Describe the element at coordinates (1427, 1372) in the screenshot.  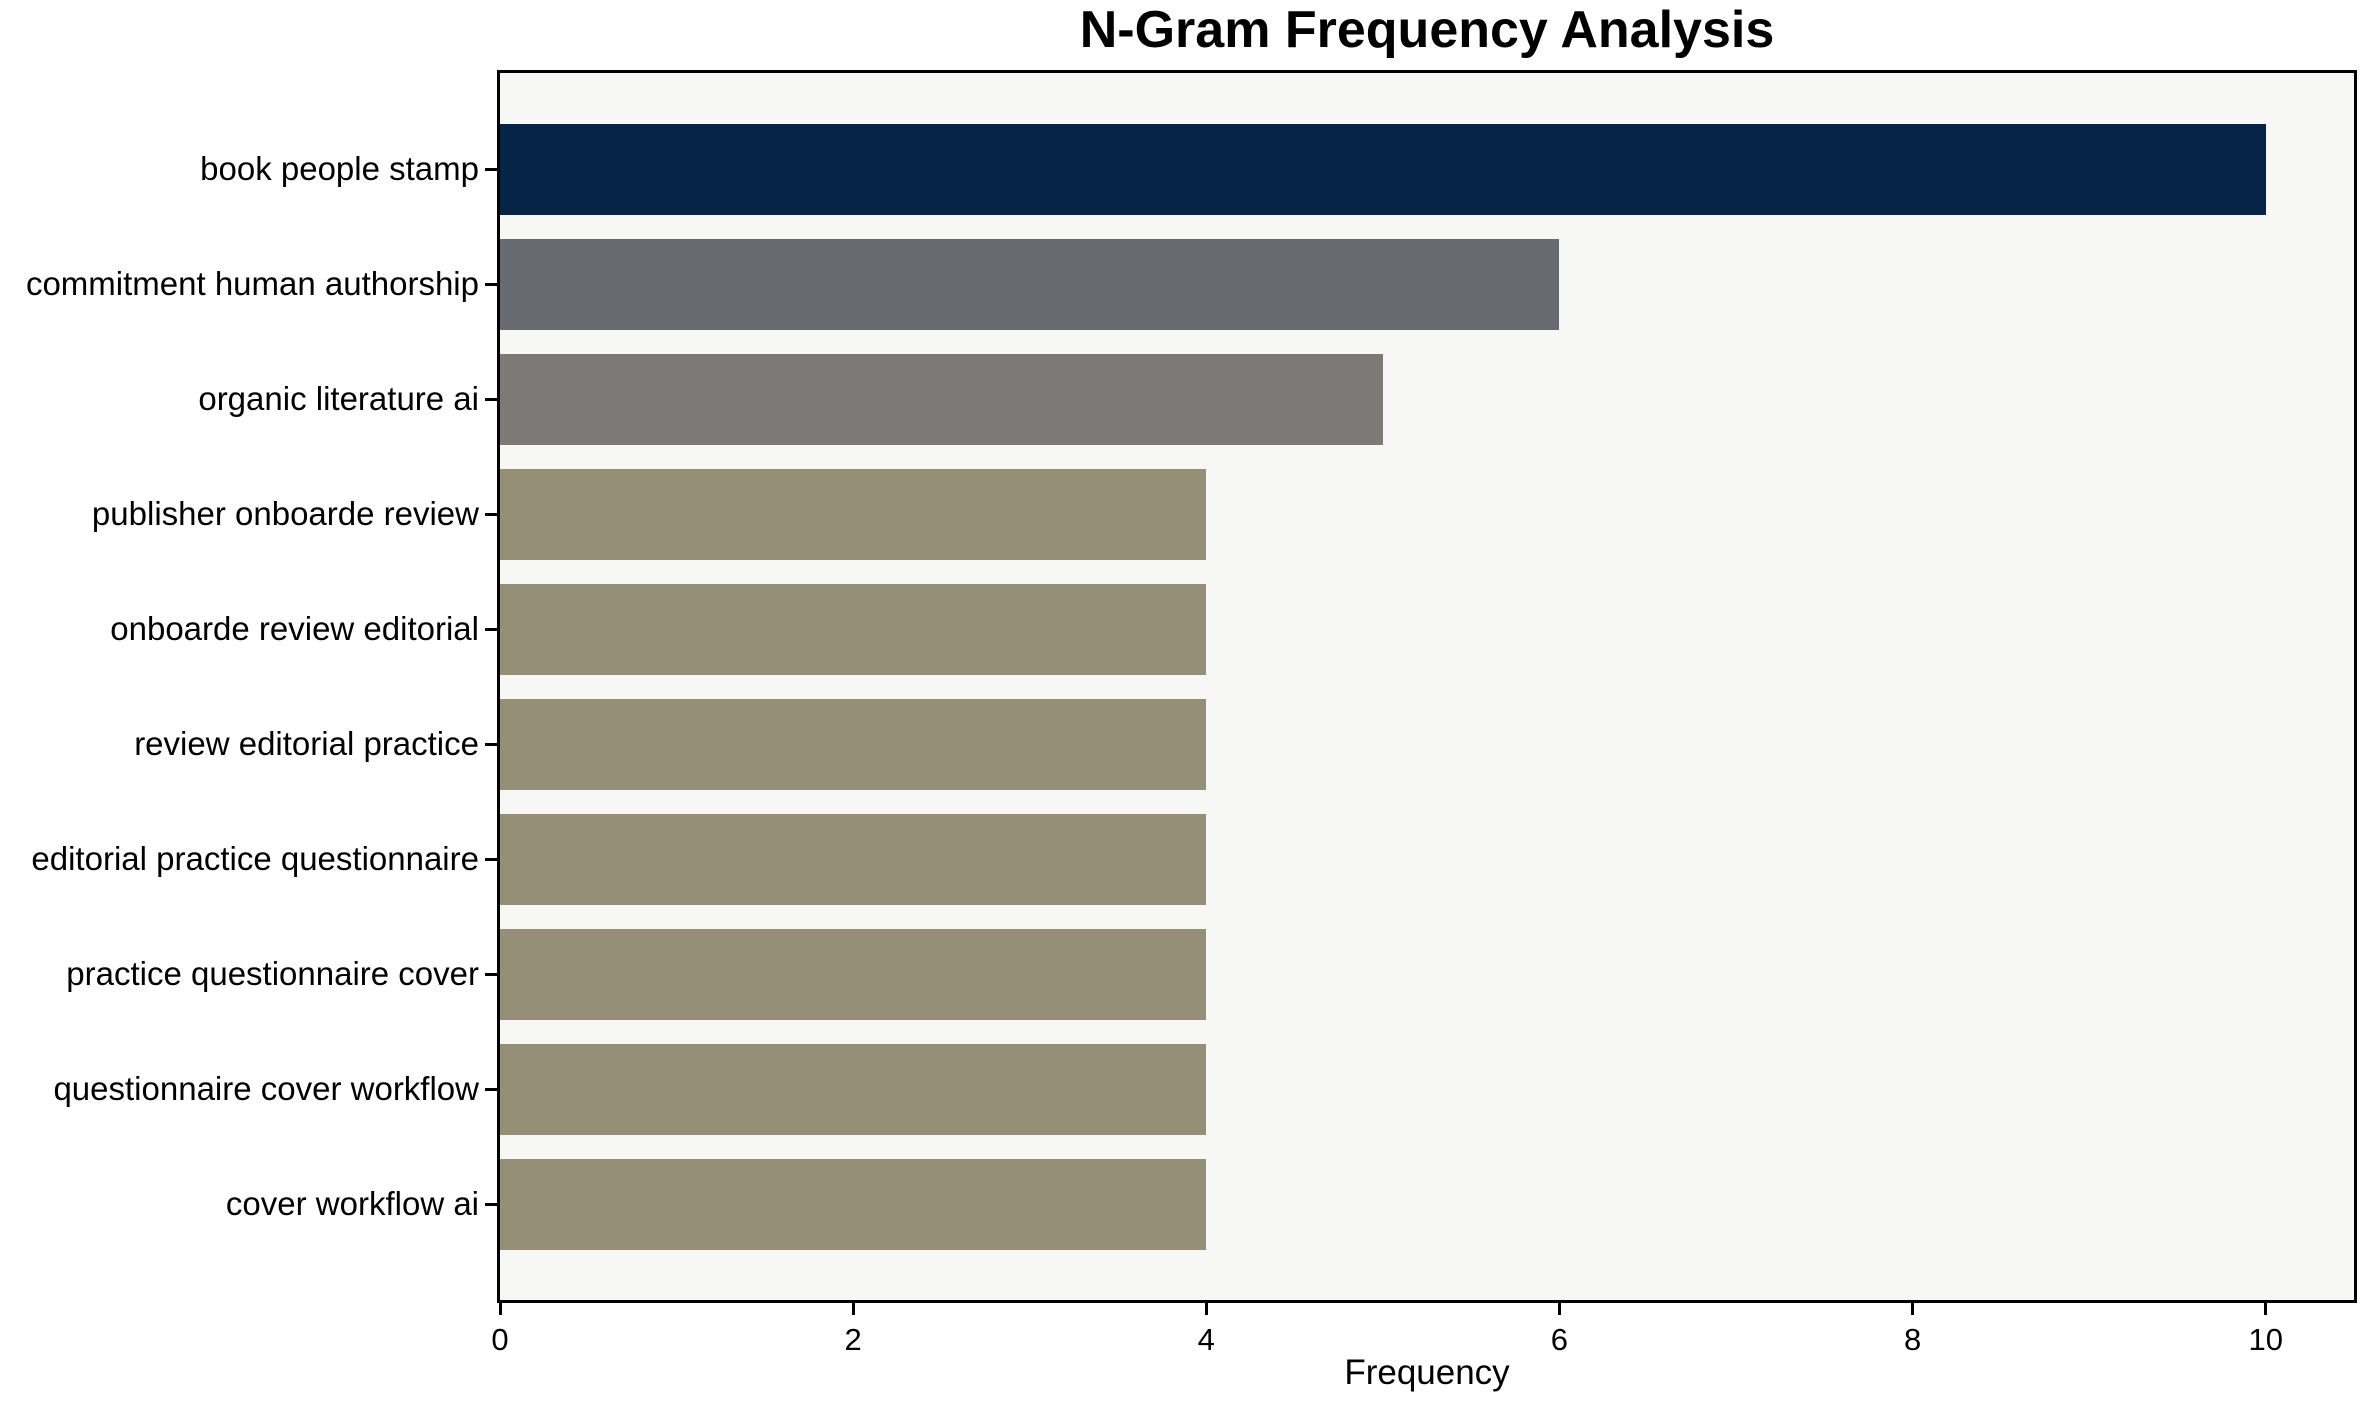
I see `x-axis-label: Frequency` at that location.